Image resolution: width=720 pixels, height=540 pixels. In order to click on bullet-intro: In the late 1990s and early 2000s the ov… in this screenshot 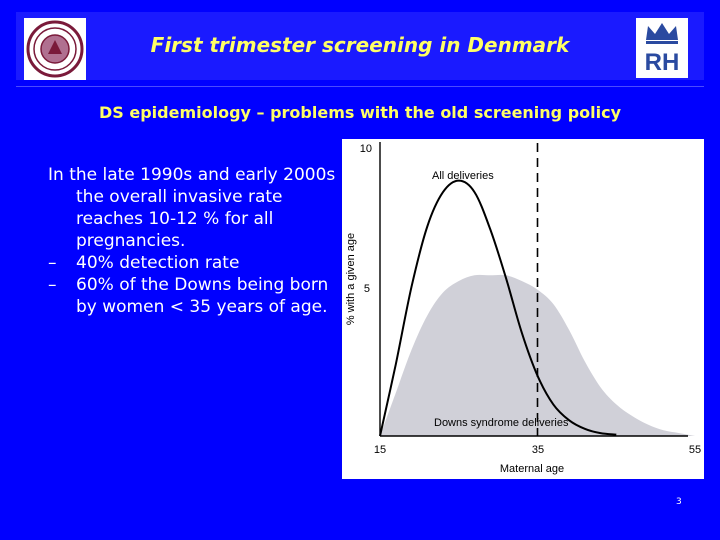, I will do `click(192, 208)`.